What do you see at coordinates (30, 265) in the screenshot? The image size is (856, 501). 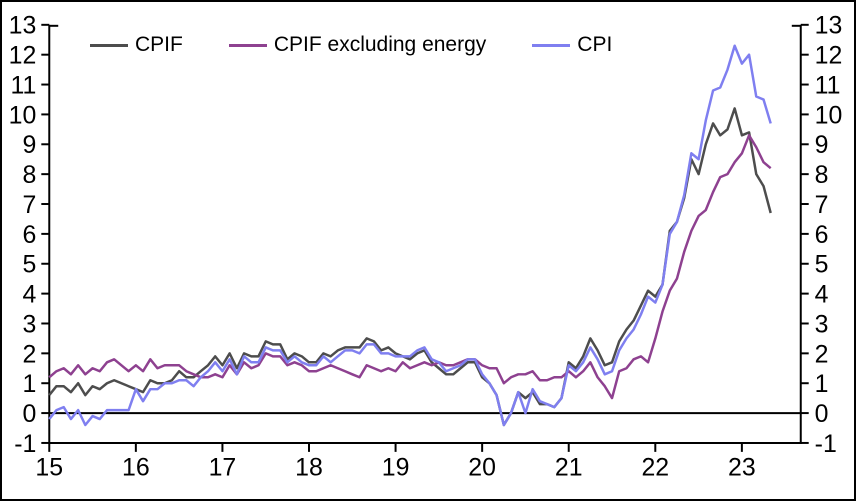 I see `y-axis-tick-label-left: 5` at bounding box center [30, 265].